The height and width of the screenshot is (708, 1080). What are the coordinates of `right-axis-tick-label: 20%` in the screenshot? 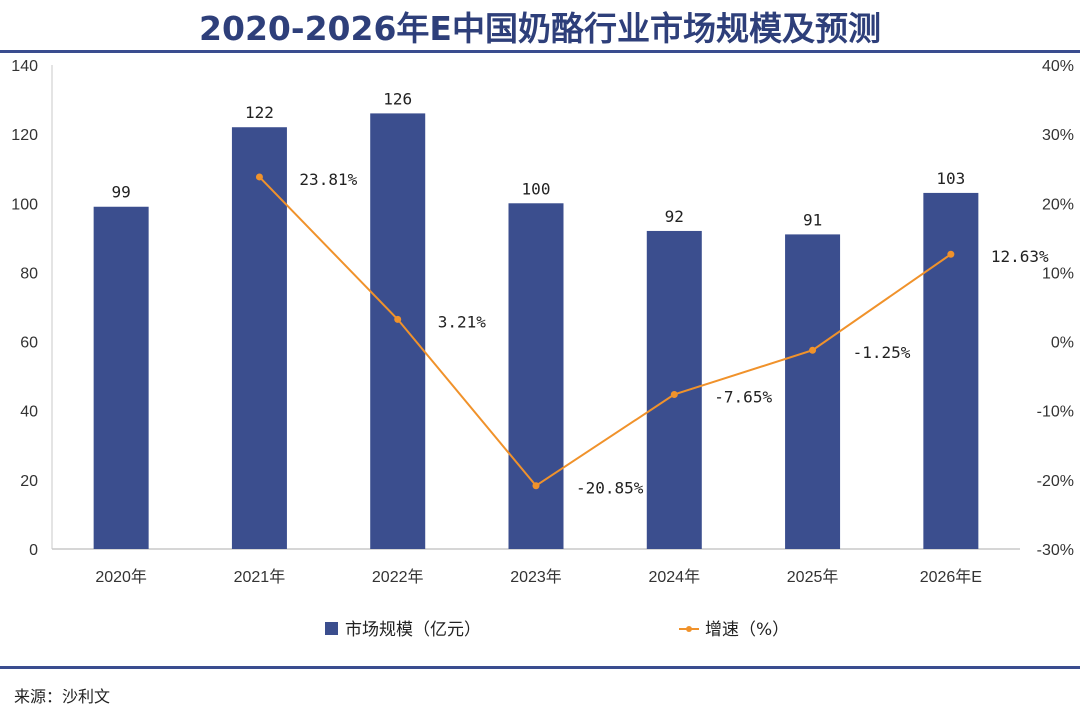 It's located at (1058, 204).